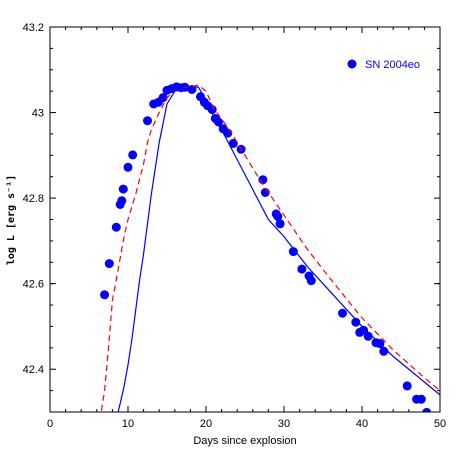 The image size is (463, 463). What do you see at coordinates (206, 424) in the screenshot?
I see `x-tick-label: 20` at bounding box center [206, 424].